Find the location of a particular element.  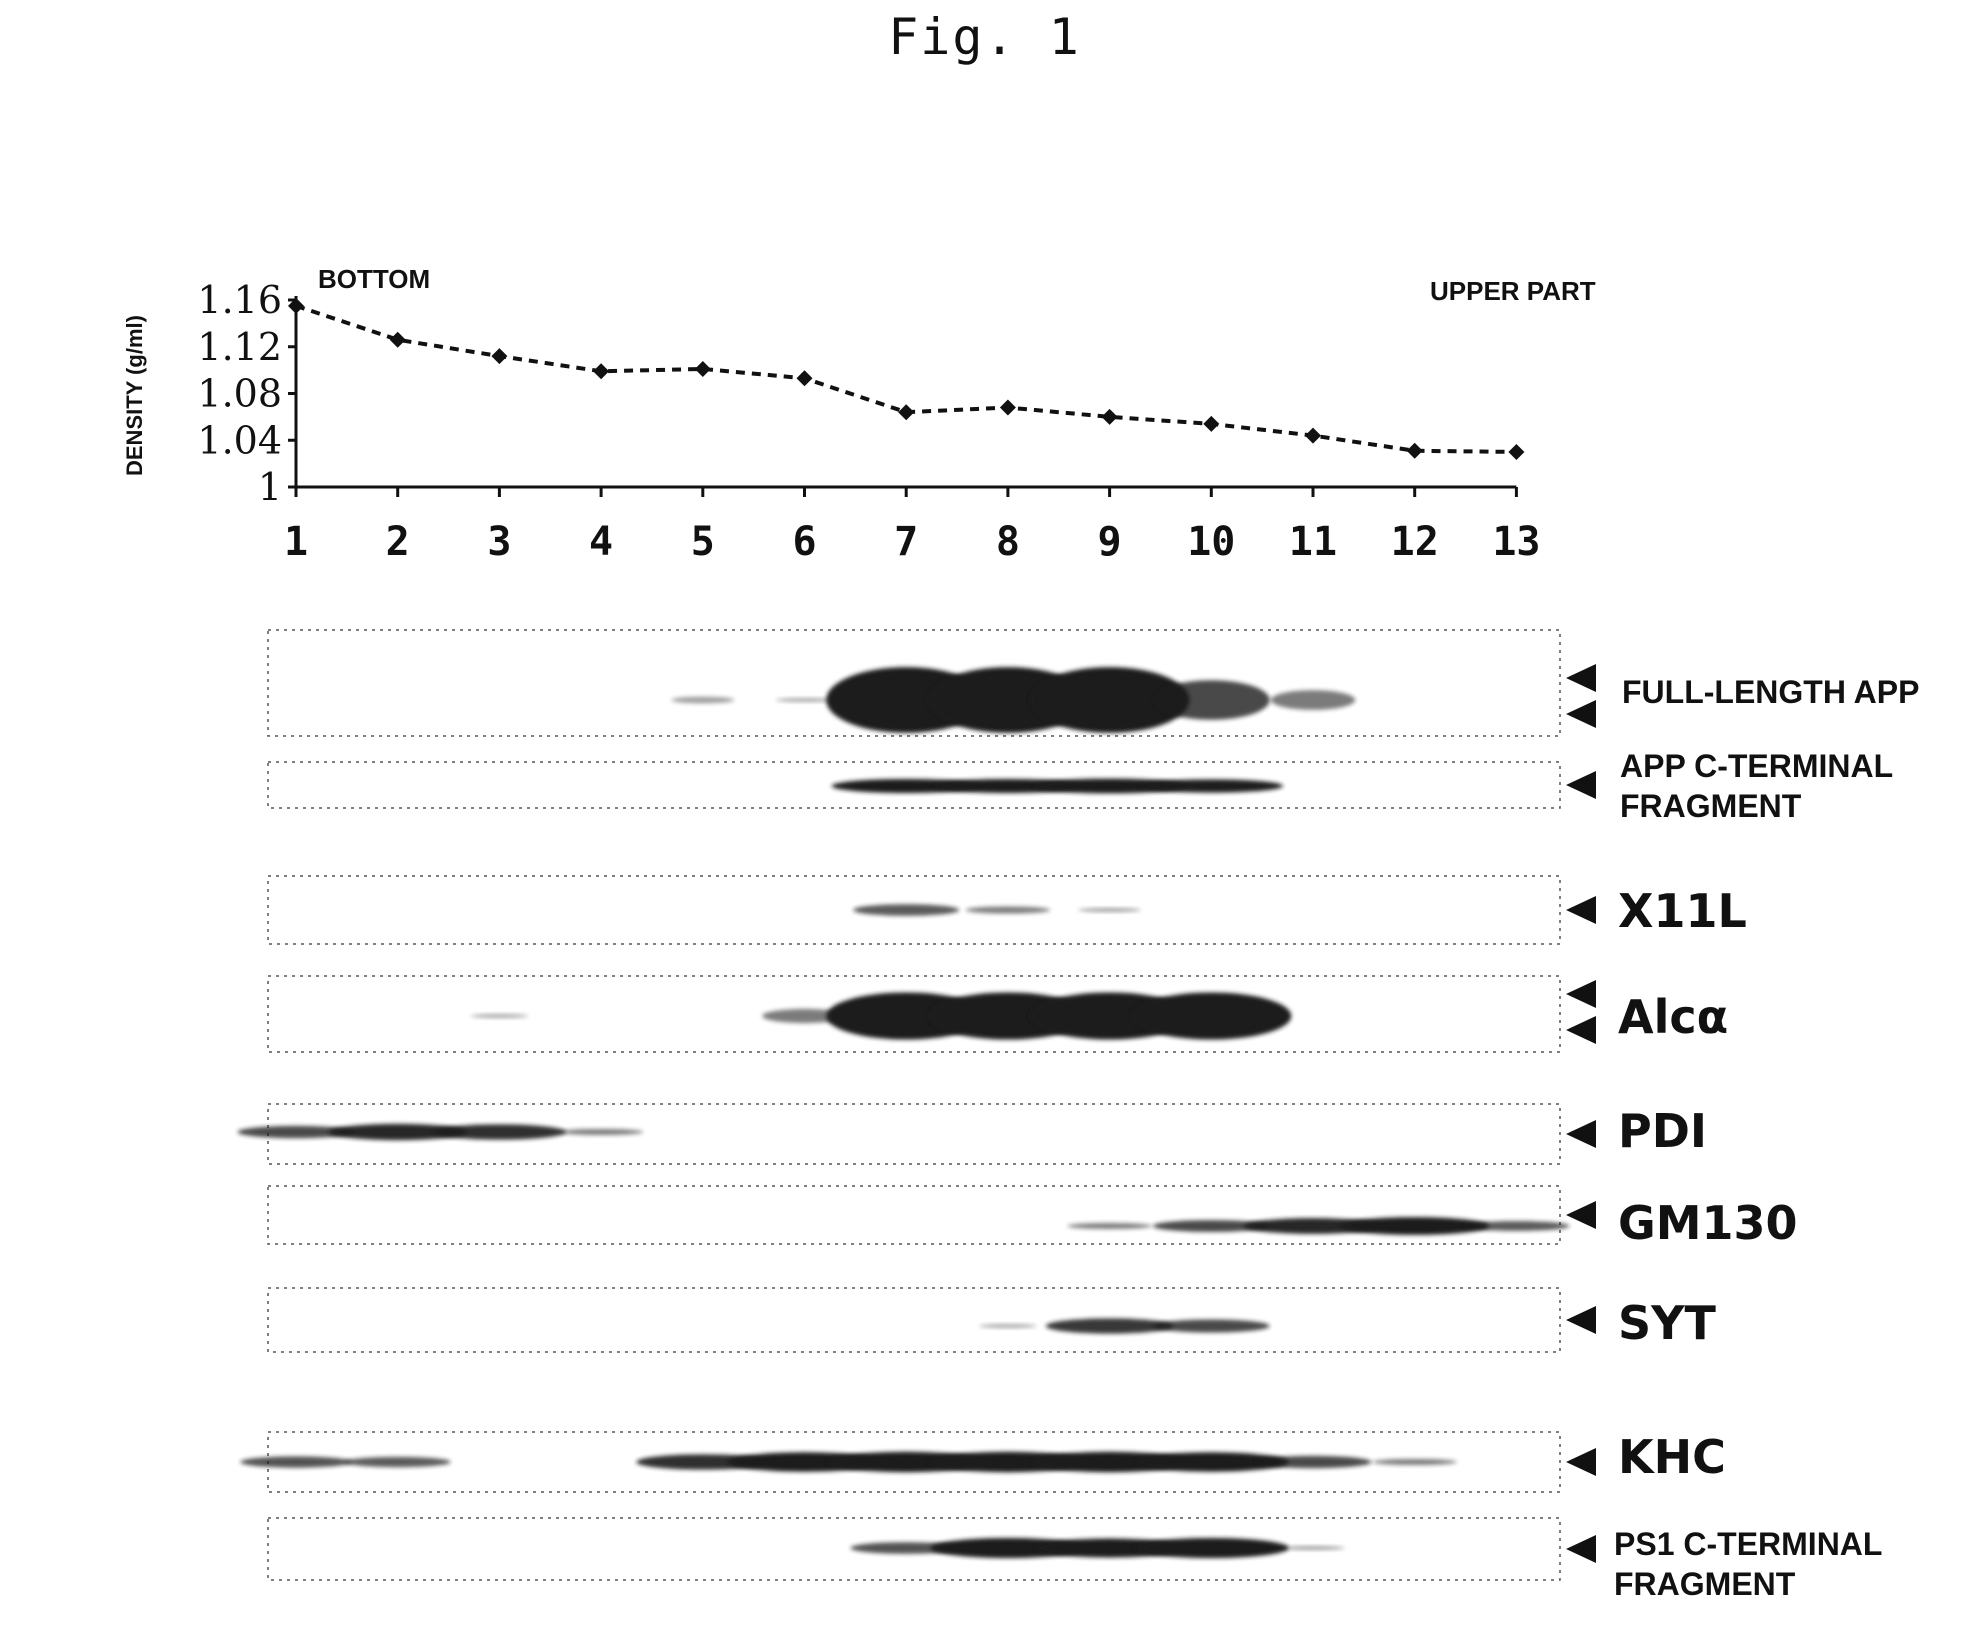

label-line: Alcα is located at coordinates (1673, 1017).